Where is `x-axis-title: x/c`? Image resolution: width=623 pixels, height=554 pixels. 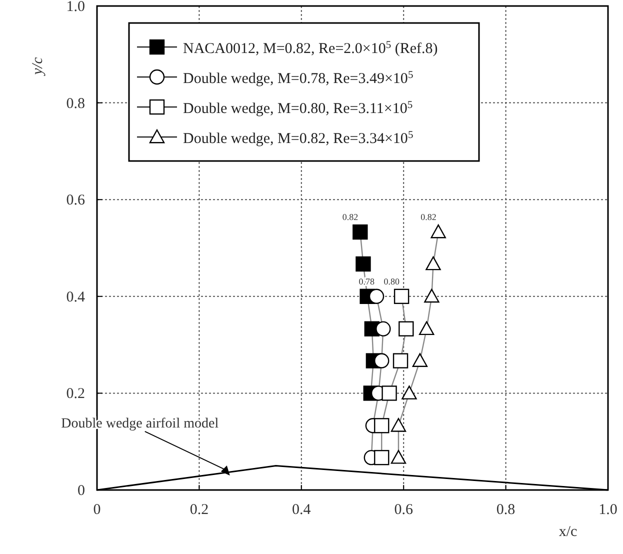
x-axis-title: x/c is located at coordinates (568, 532).